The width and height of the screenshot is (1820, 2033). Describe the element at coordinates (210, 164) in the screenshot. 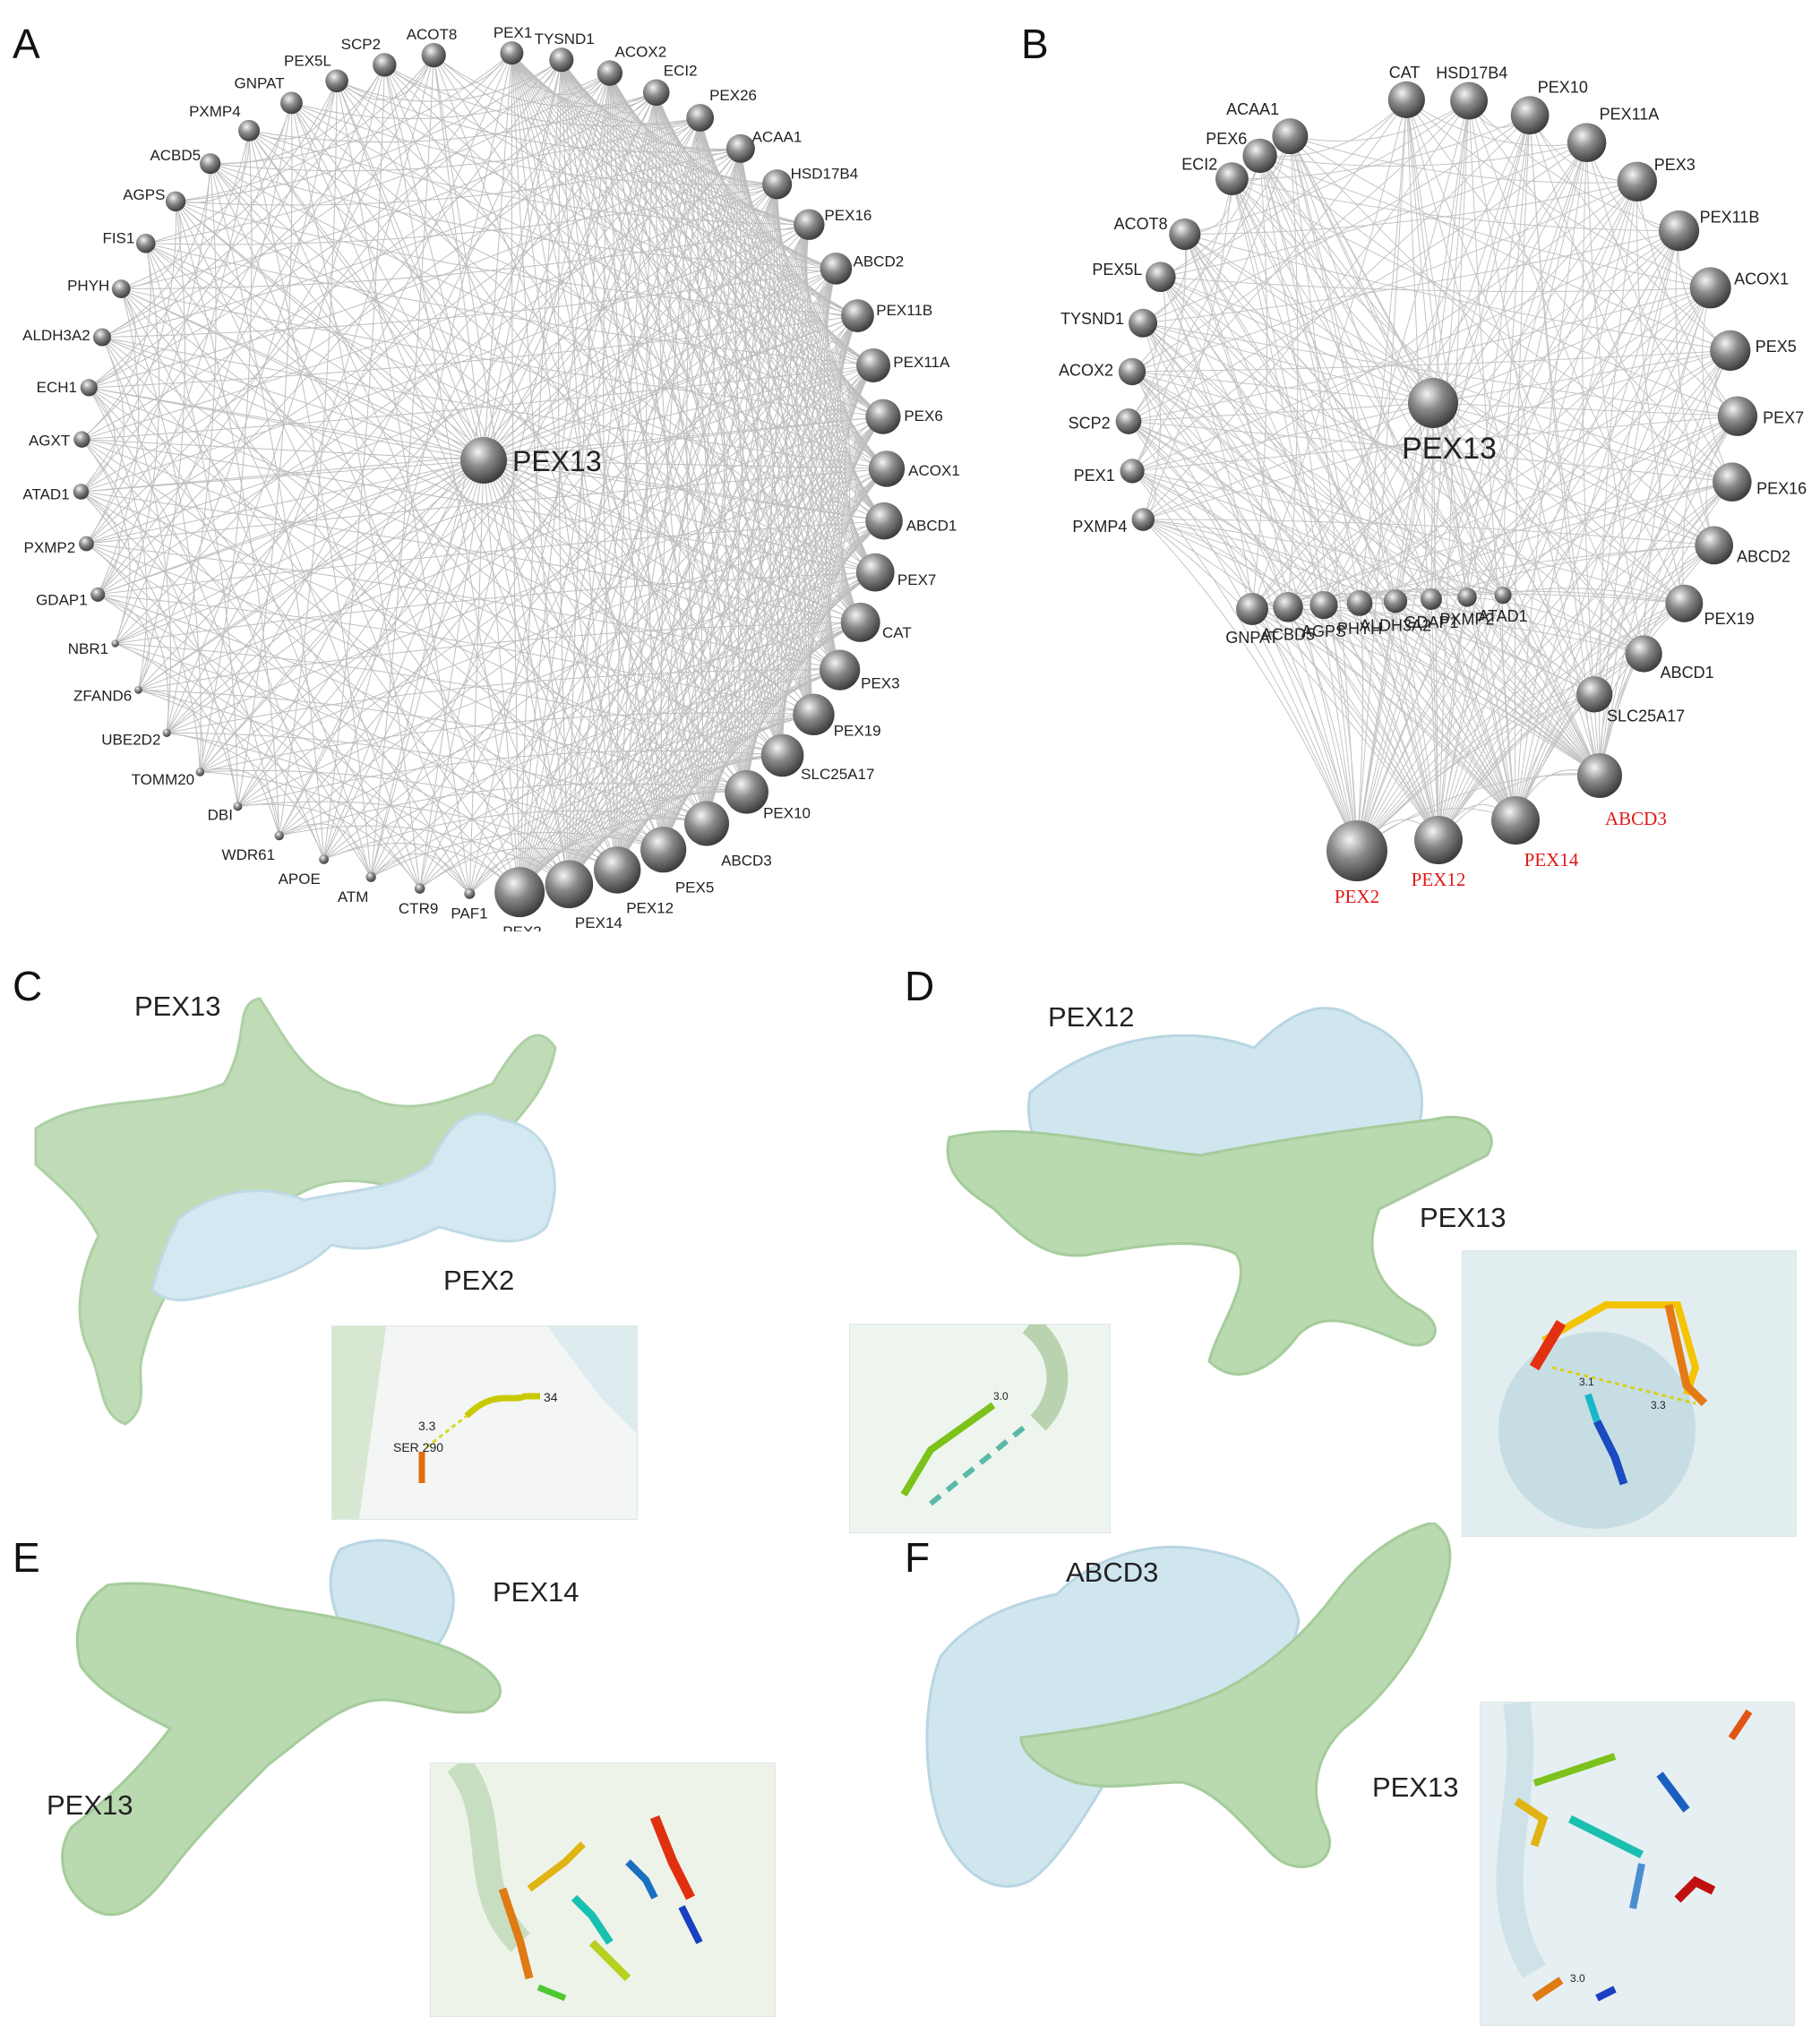

I see `node-acbd5` at that location.